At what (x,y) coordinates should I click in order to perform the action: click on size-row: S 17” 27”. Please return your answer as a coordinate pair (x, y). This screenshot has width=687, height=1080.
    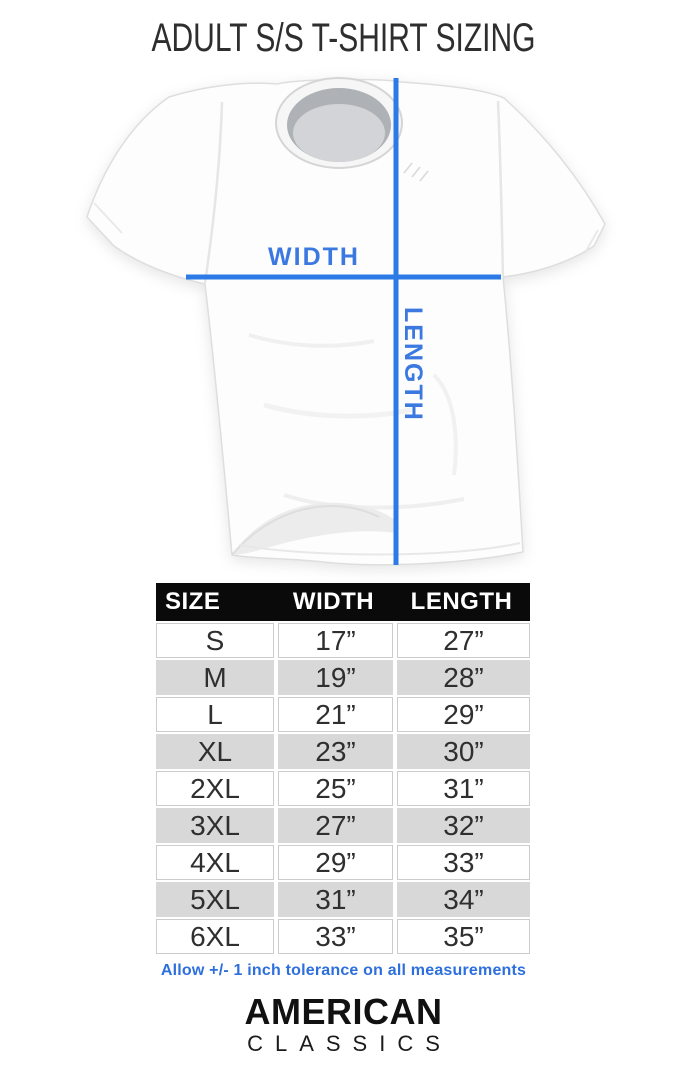
    Looking at the image, I should click on (343, 640).